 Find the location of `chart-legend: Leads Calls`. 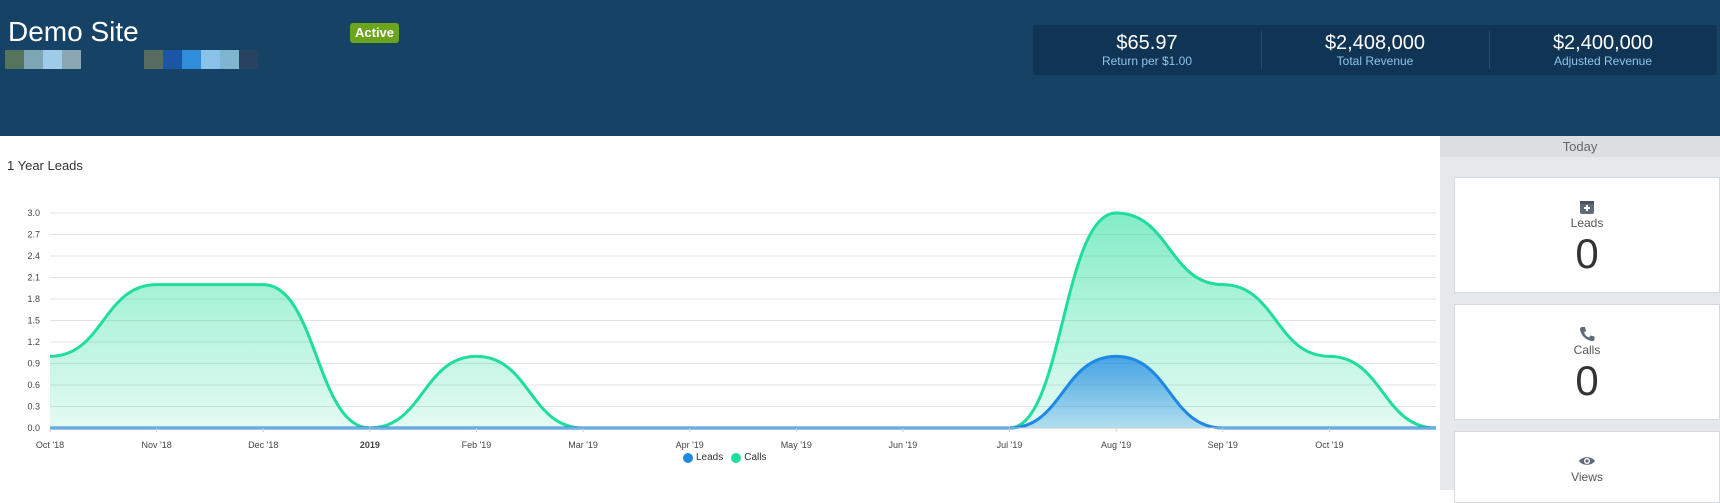

chart-legend: Leads Calls is located at coordinates (728, 457).